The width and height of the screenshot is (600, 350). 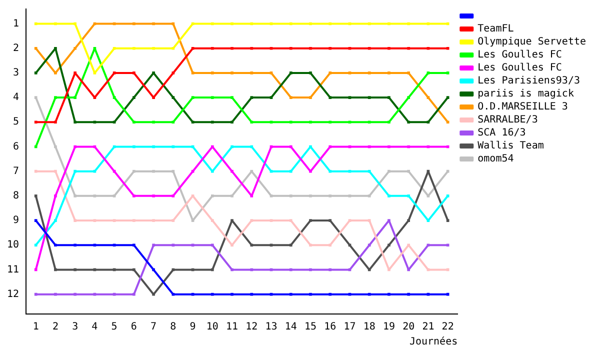 What do you see at coordinates (16, 146) in the screenshot?
I see `y-tick-label: 6` at bounding box center [16, 146].